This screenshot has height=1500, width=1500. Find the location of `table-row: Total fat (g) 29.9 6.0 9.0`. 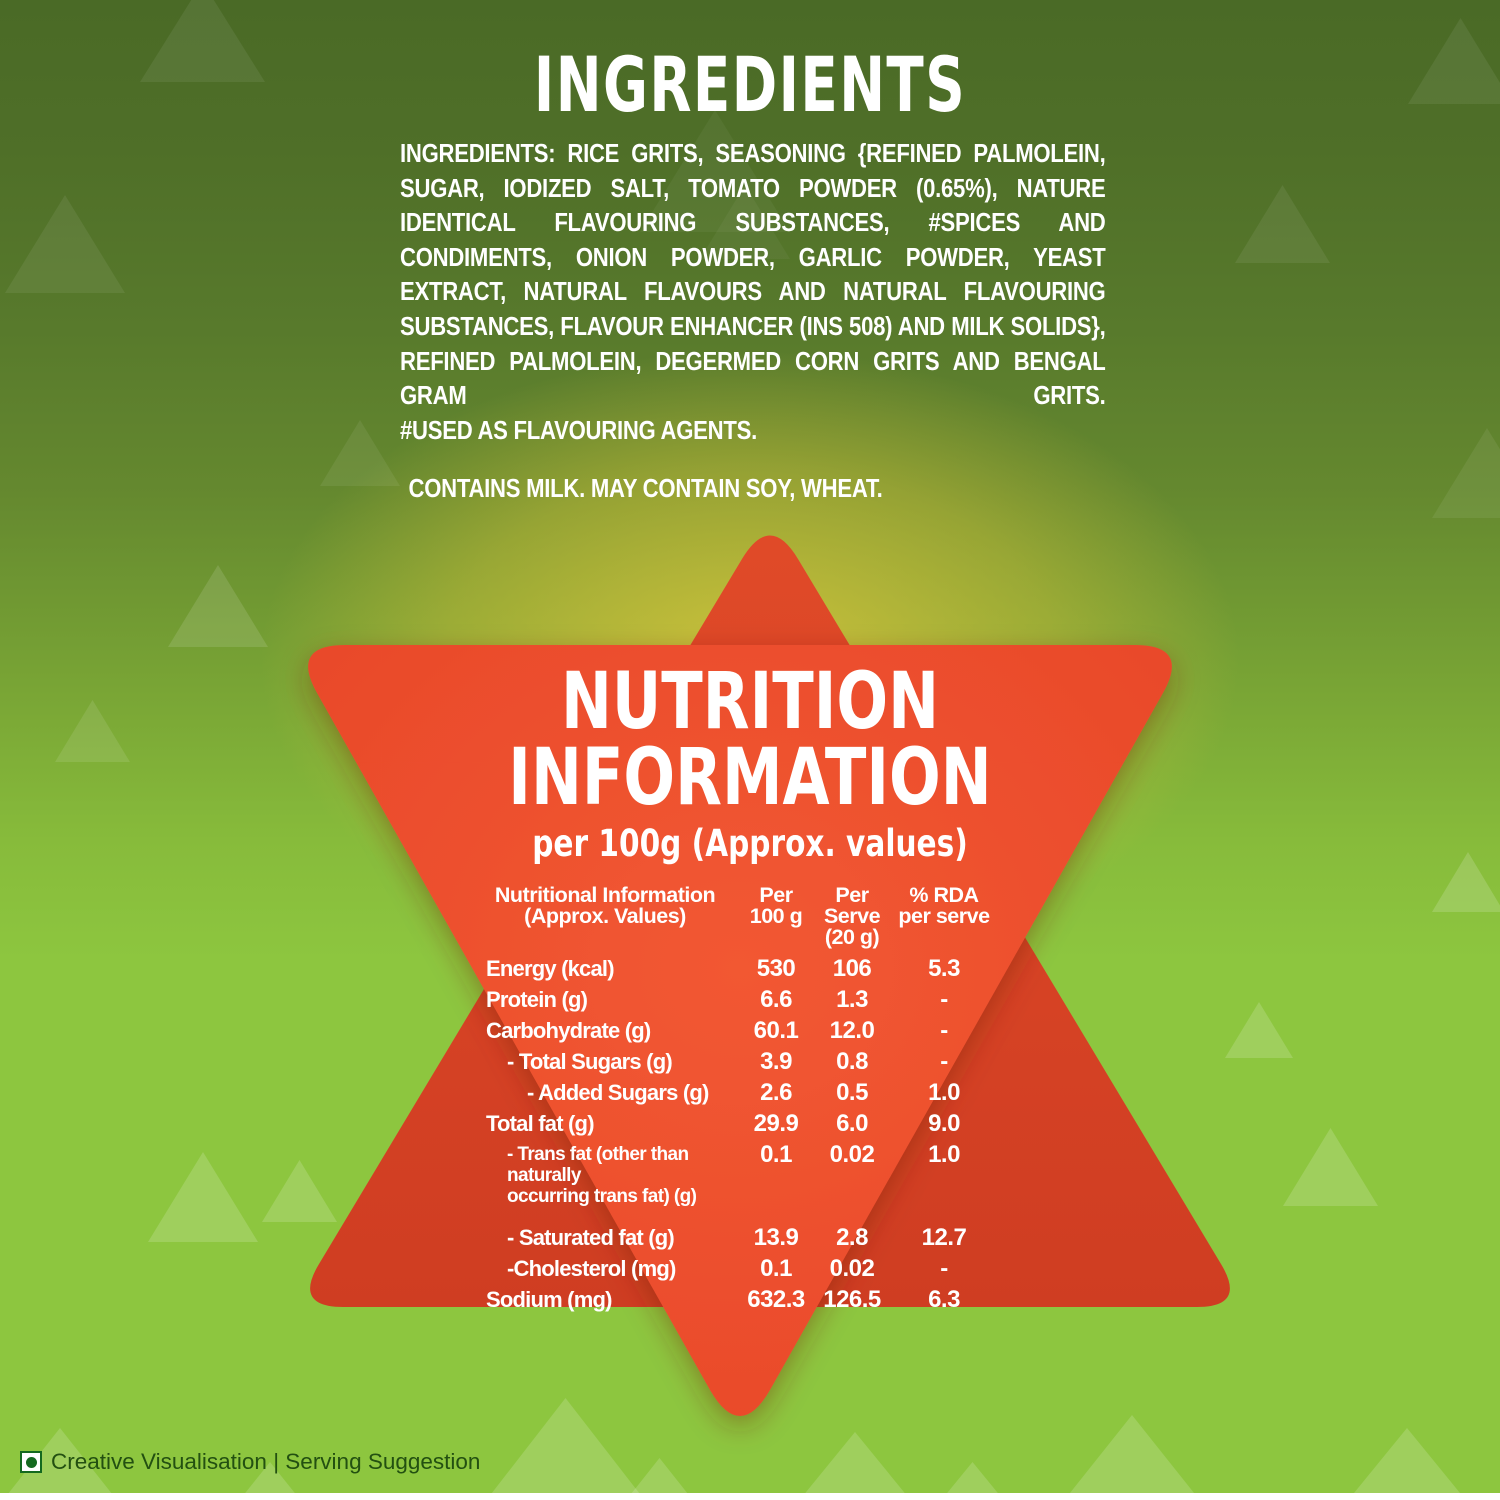

table-row: Total fat (g) 29.9 6.0 9.0 is located at coordinates (733, 1123).